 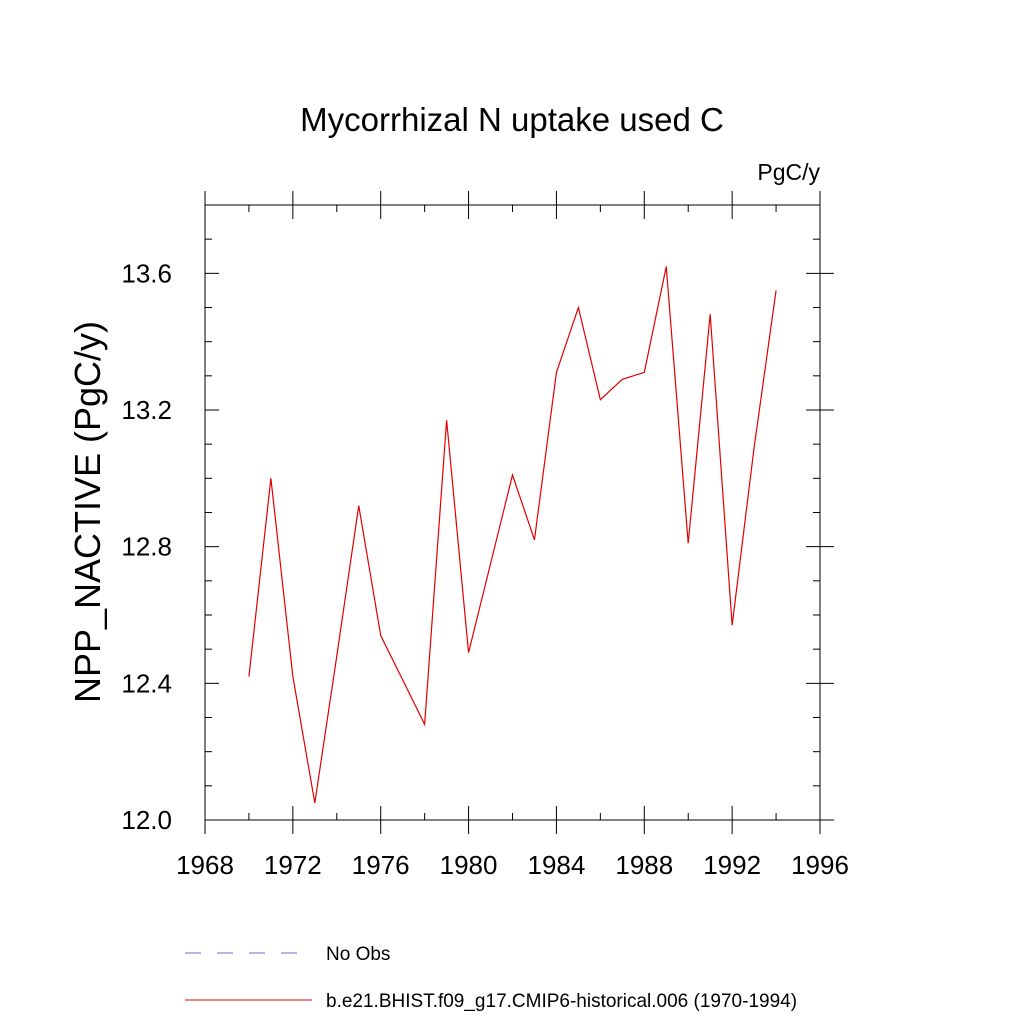 I want to click on x-tick-label: 1976, so click(x=381, y=865).